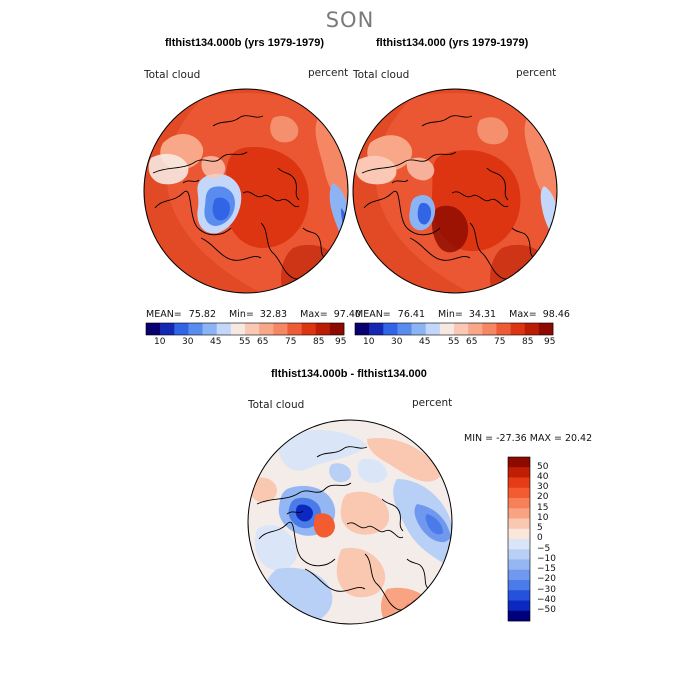 The width and height of the screenshot is (700, 700). I want to click on cbar1-tick-3: 55, so click(245, 342).